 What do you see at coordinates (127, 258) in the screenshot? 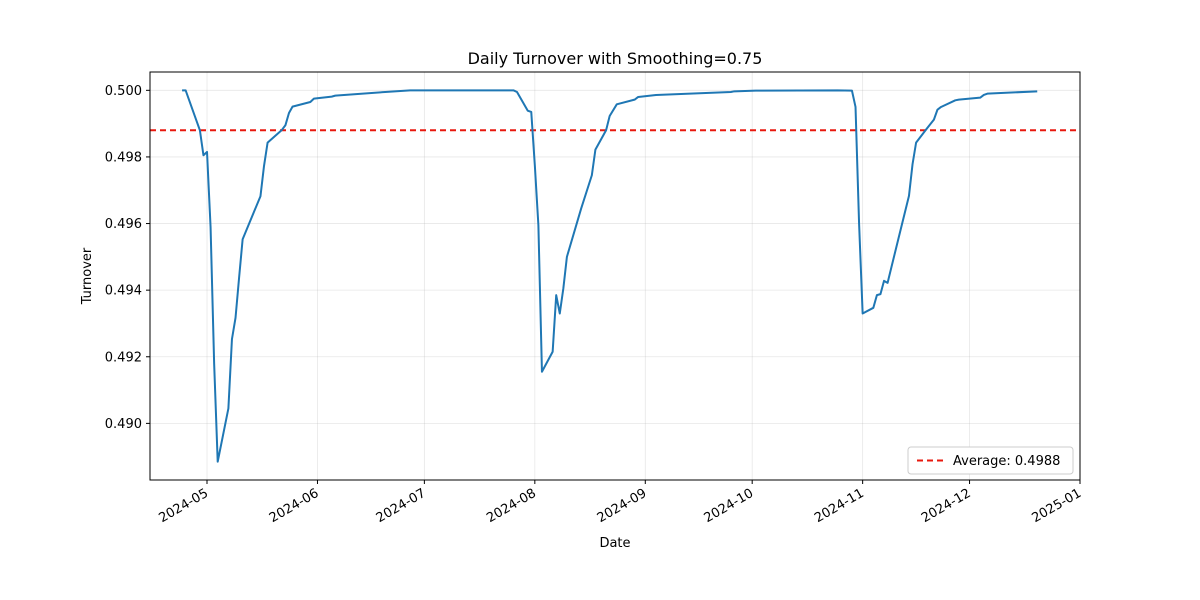
I see `y-axis: 0.490 0.492 0.494 0.496 0.498 0.500` at bounding box center [127, 258].